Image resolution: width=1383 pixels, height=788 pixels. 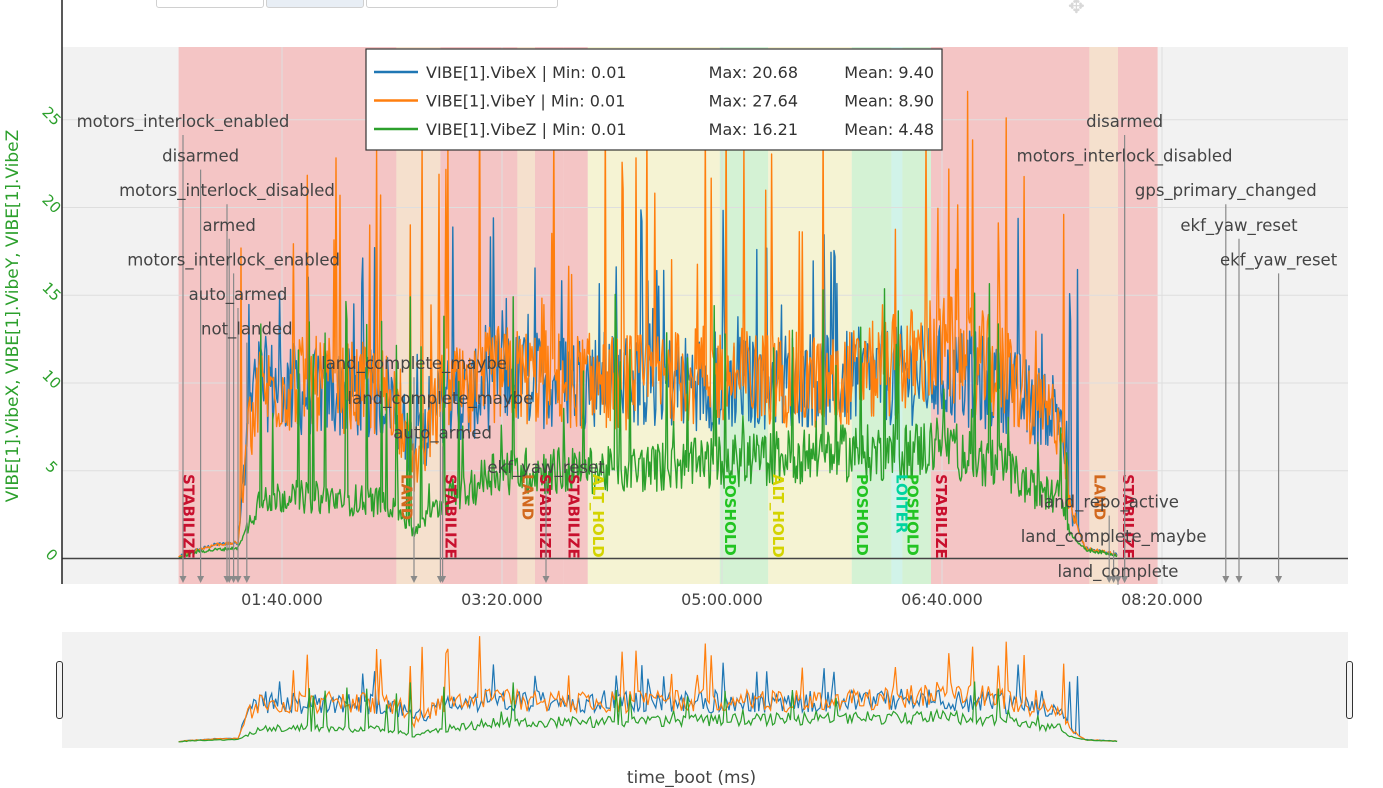 I want to click on y-tick-label: 10, so click(x=51, y=379).